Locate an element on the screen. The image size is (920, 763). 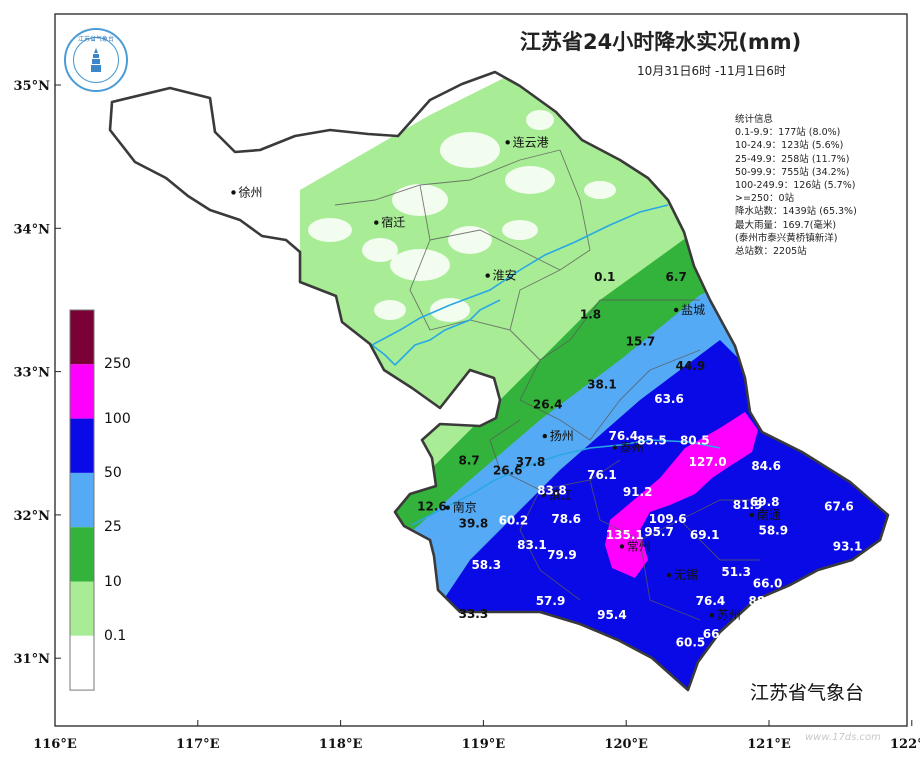
rainfall-value: 60.5 is located at coordinates (691, 642).